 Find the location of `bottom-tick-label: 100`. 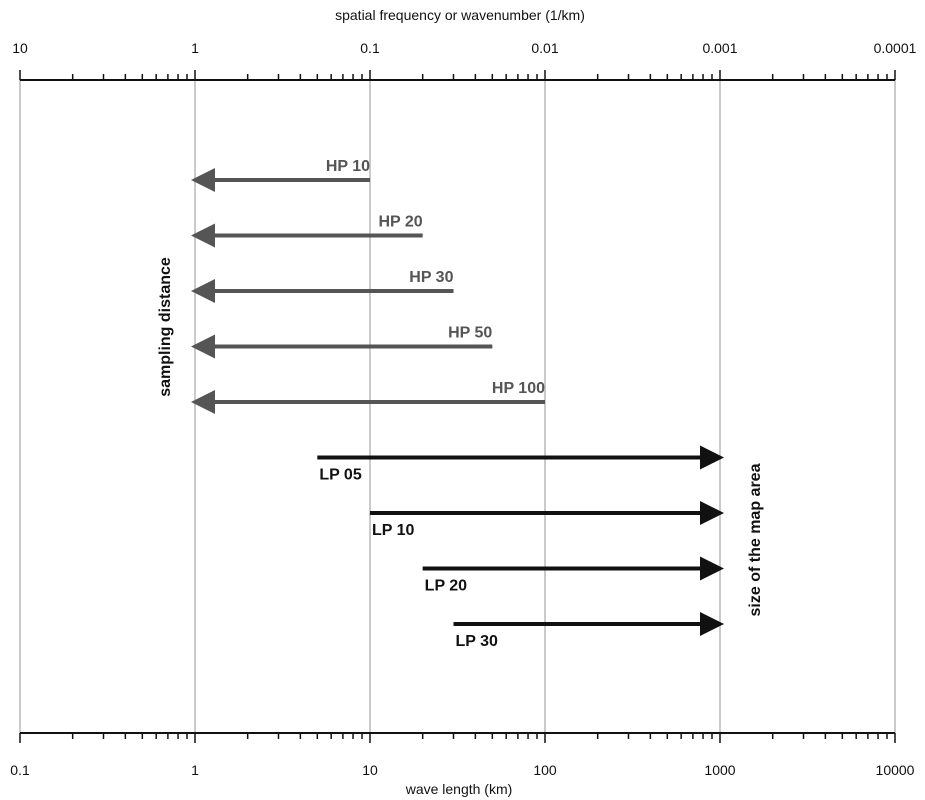

bottom-tick-label: 100 is located at coordinates (545, 770).